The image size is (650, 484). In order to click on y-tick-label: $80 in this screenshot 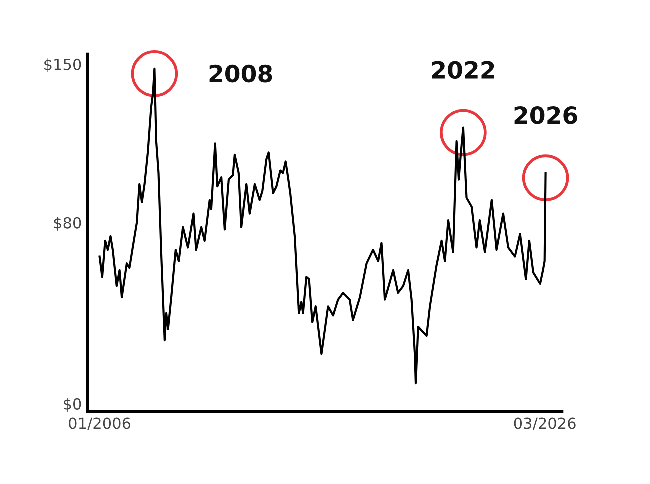, I will do `click(68, 224)`.